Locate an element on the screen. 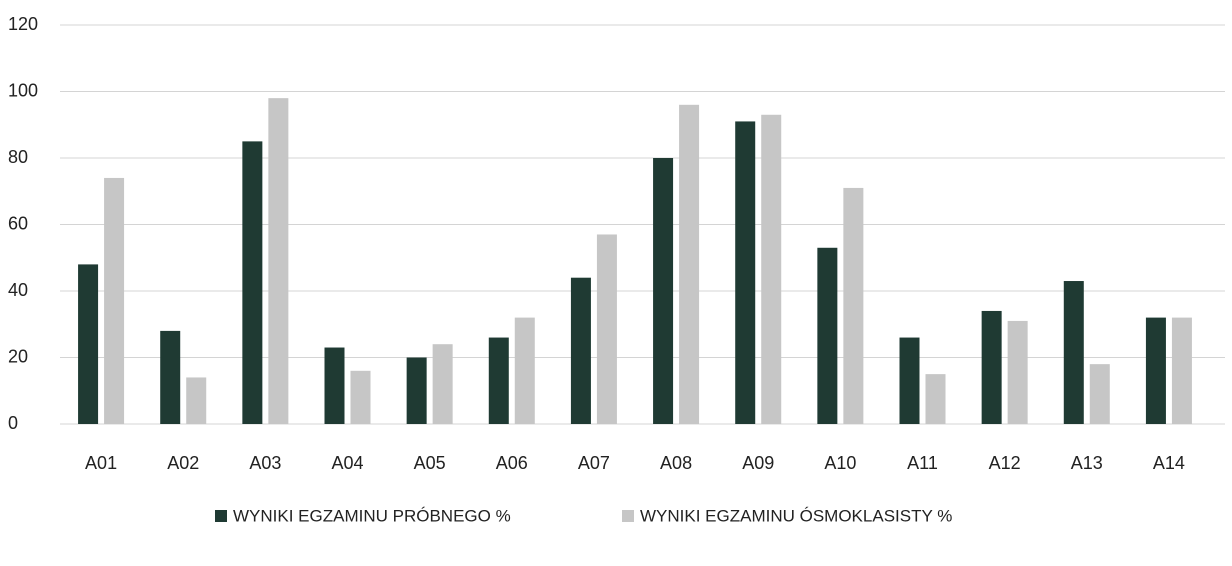  x-tick-label: A06 is located at coordinates (512, 463).